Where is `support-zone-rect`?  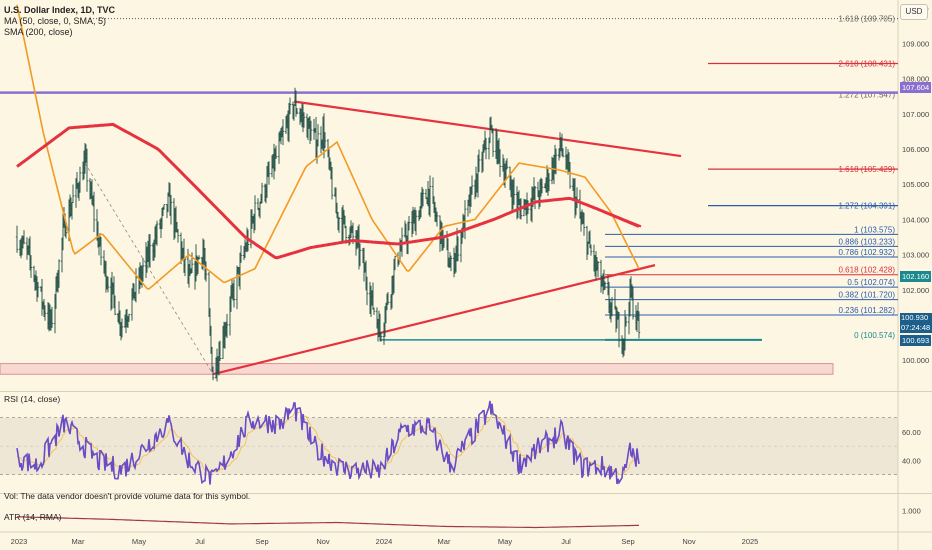 support-zone-rect is located at coordinates (417, 369).